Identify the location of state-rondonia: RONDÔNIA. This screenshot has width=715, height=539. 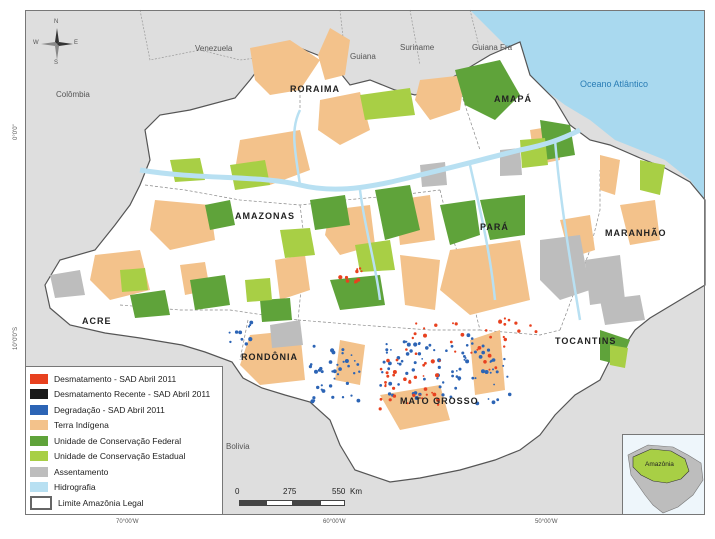
(269, 357).